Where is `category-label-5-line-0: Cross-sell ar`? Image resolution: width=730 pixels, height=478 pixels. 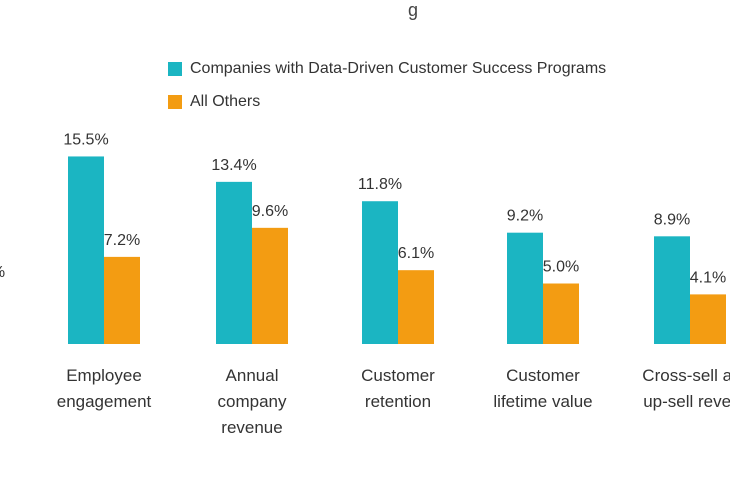
category-label-5-line-0: Cross-sell ar is located at coordinates (686, 375).